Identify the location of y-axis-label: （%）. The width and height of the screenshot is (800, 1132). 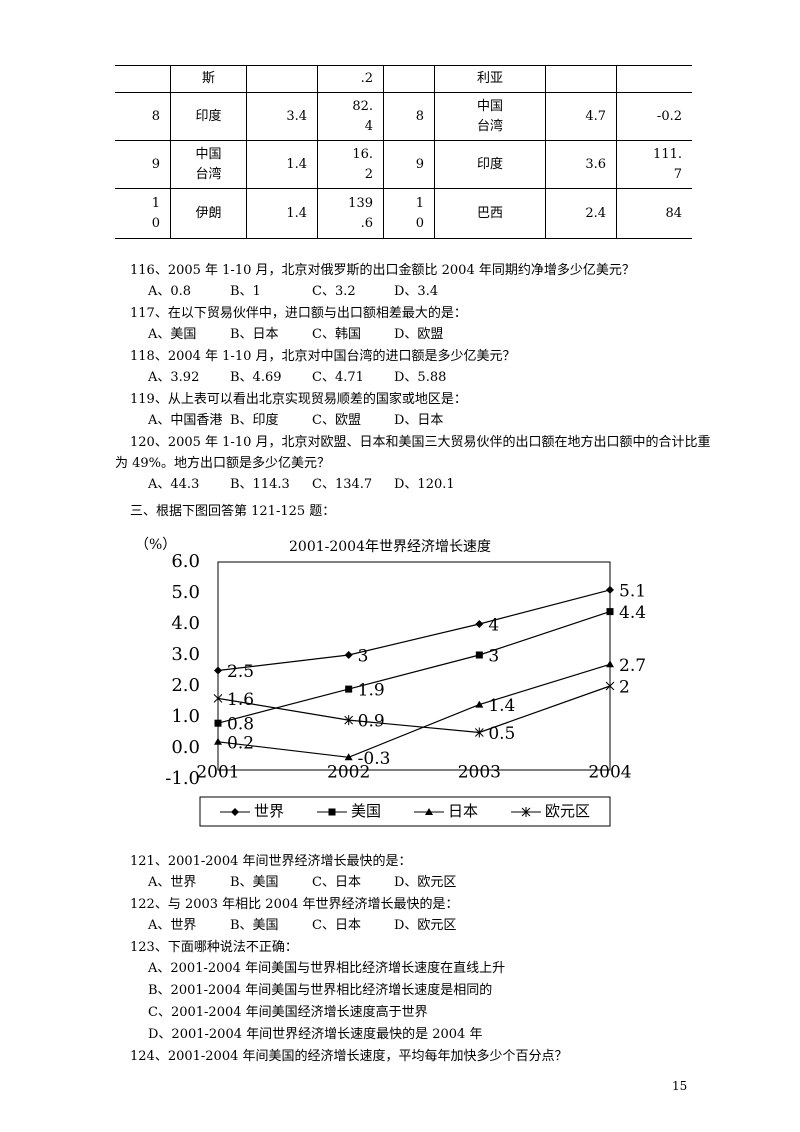
(155, 545).